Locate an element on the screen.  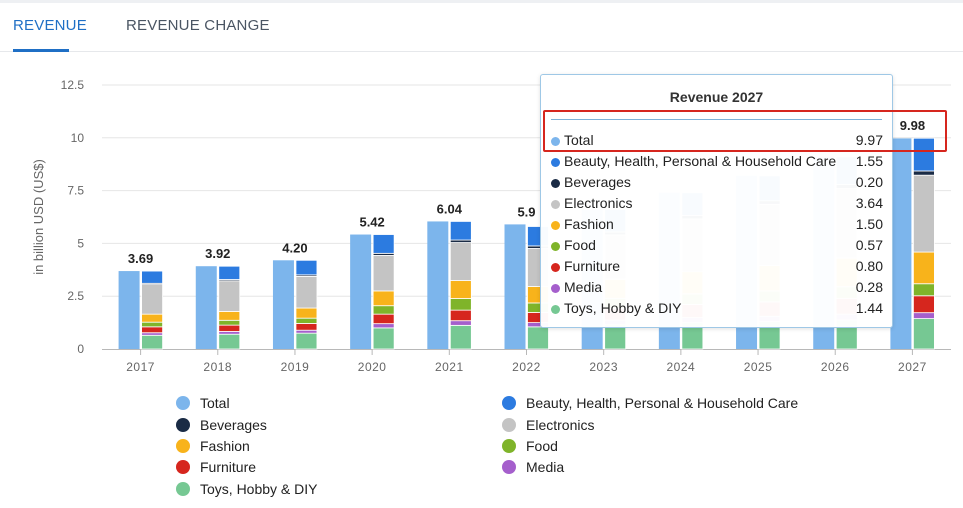
tooltip-label: Toys, Hobby & DIY is located at coordinates (623, 308).